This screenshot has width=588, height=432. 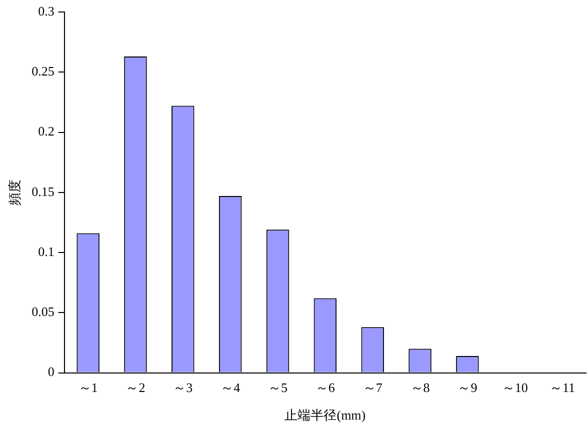 I want to click on x-tick-label: ～6, so click(x=325, y=388).